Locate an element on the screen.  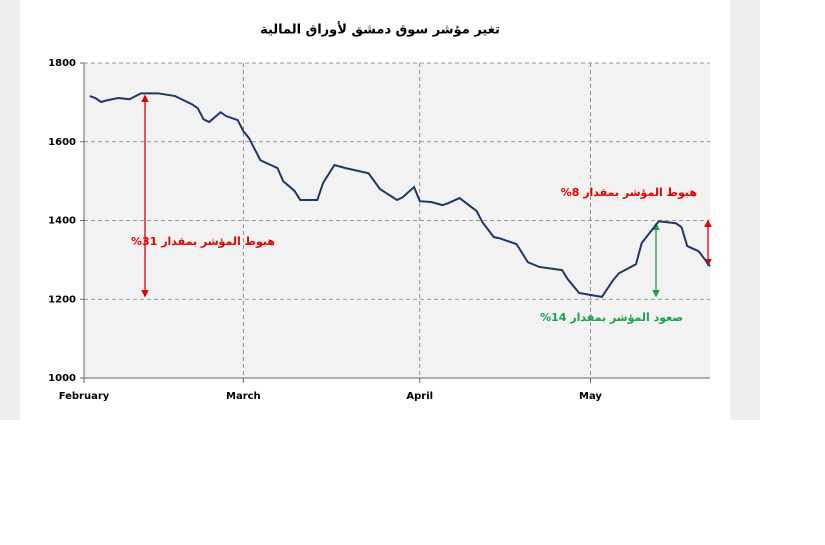
annotation: صعود المؤشر بمقدار 14% is located at coordinates (611, 317).